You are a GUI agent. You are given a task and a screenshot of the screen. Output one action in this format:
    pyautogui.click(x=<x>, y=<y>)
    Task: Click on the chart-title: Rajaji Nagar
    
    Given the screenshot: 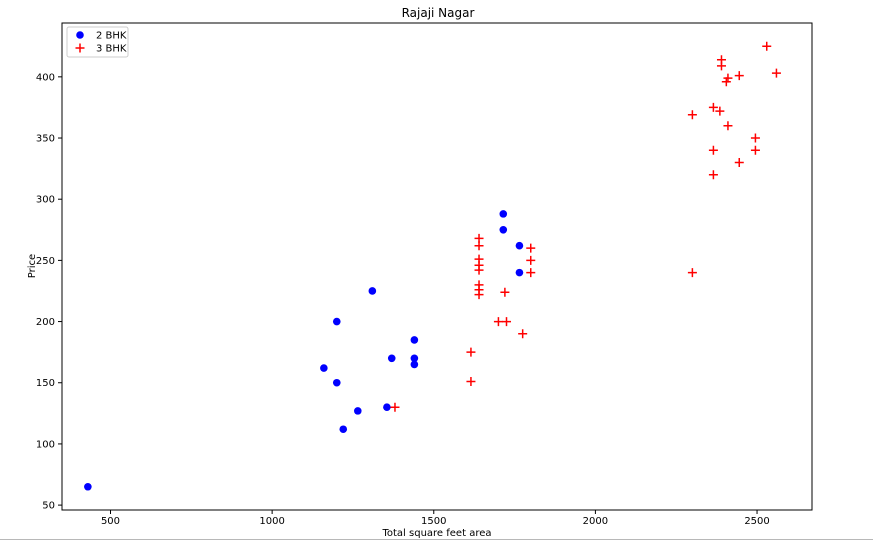 What is the action you would take?
    pyautogui.click(x=438, y=13)
    